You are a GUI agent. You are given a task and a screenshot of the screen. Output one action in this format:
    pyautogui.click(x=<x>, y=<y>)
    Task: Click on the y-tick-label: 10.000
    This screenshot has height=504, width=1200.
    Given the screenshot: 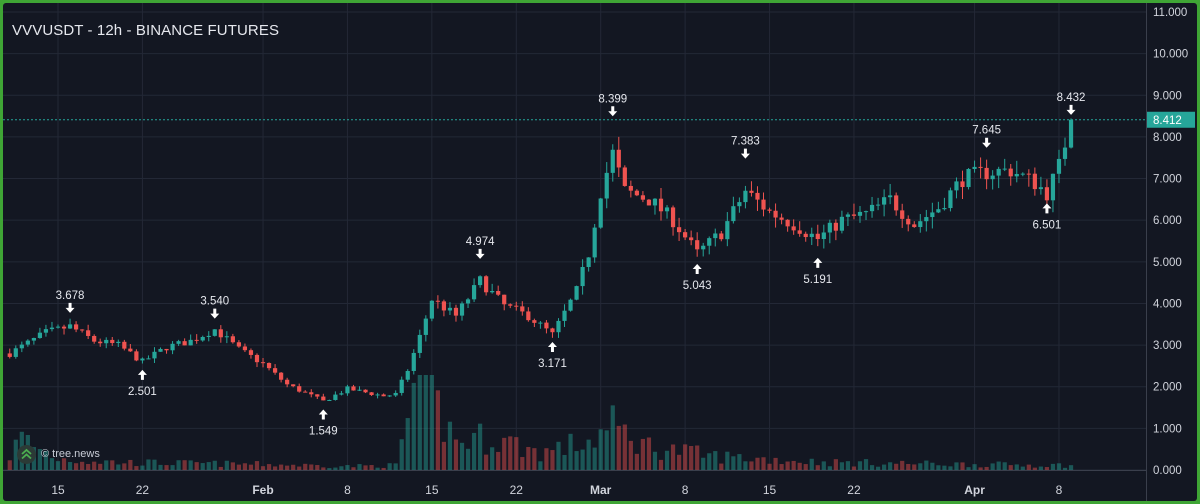 What is the action you would take?
    pyautogui.click(x=1170, y=55)
    